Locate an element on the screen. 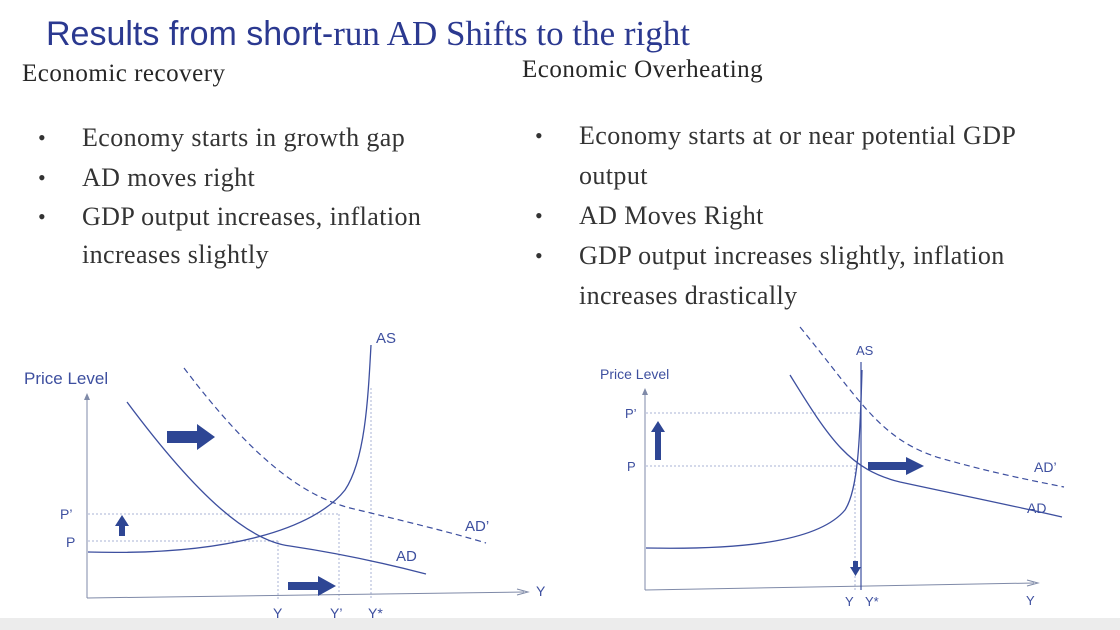 This screenshot has height=630, width=1120. right-price-initial-label: P is located at coordinates (631, 466).